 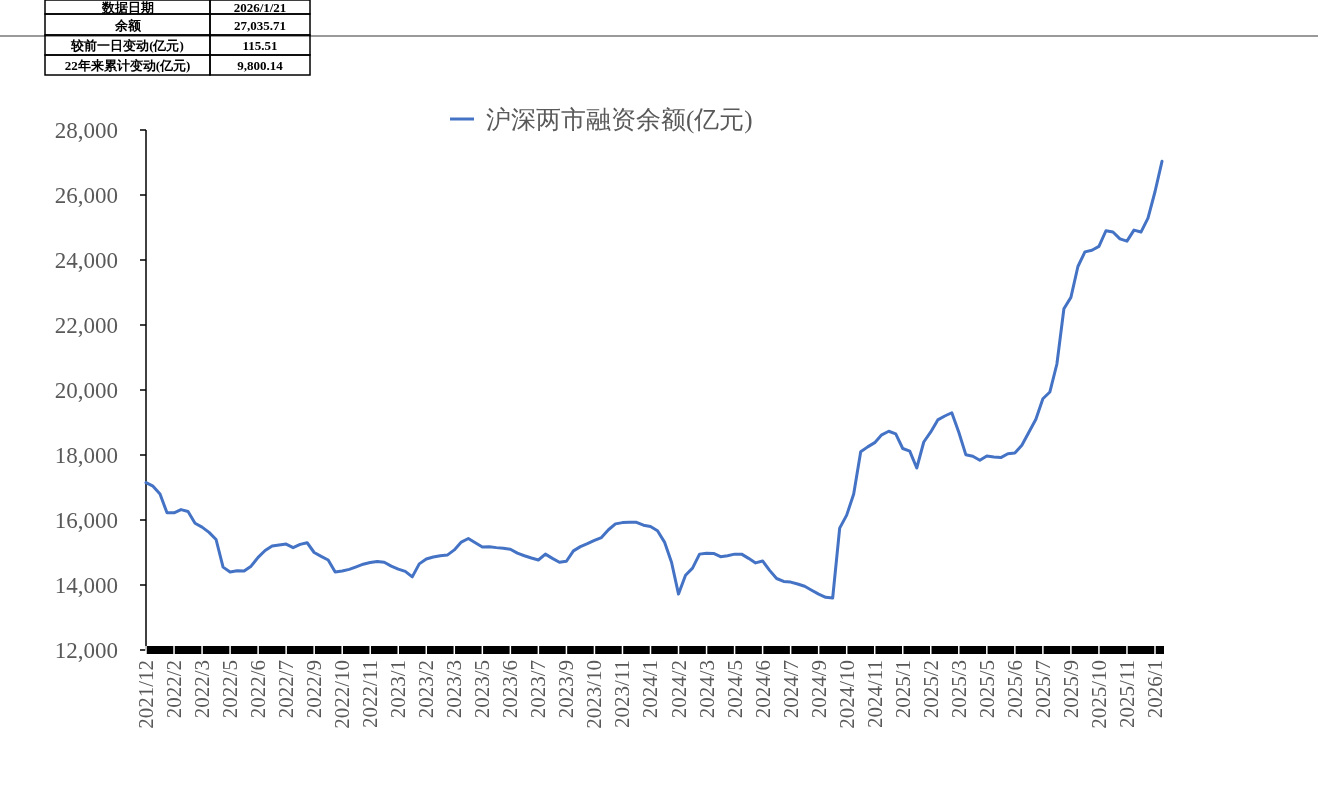 What do you see at coordinates (734, 689) in the screenshot?
I see `x-tick-label: 2024/5` at bounding box center [734, 689].